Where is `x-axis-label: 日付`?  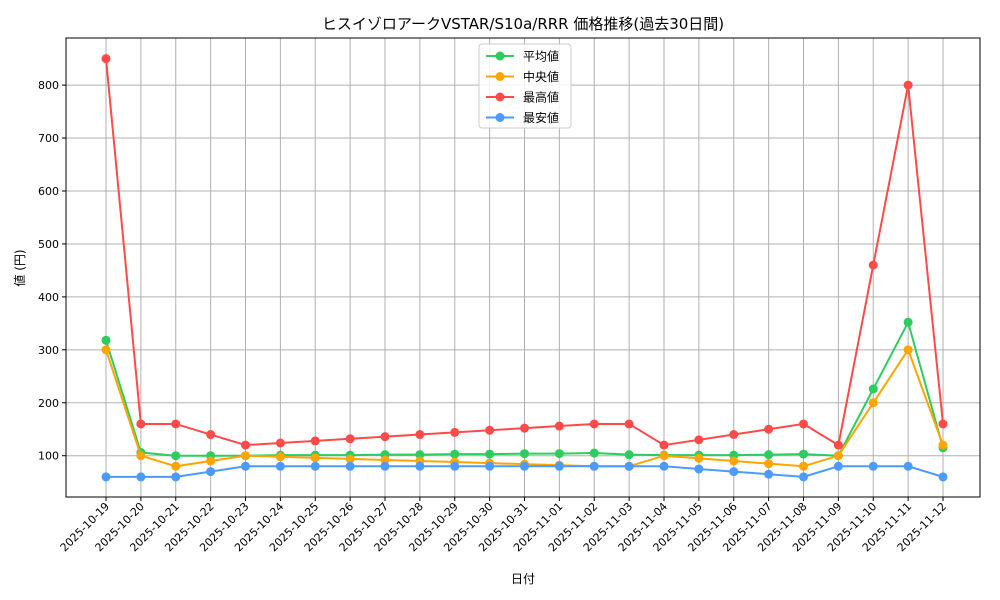
x-axis-label: 日付 is located at coordinates (523, 579).